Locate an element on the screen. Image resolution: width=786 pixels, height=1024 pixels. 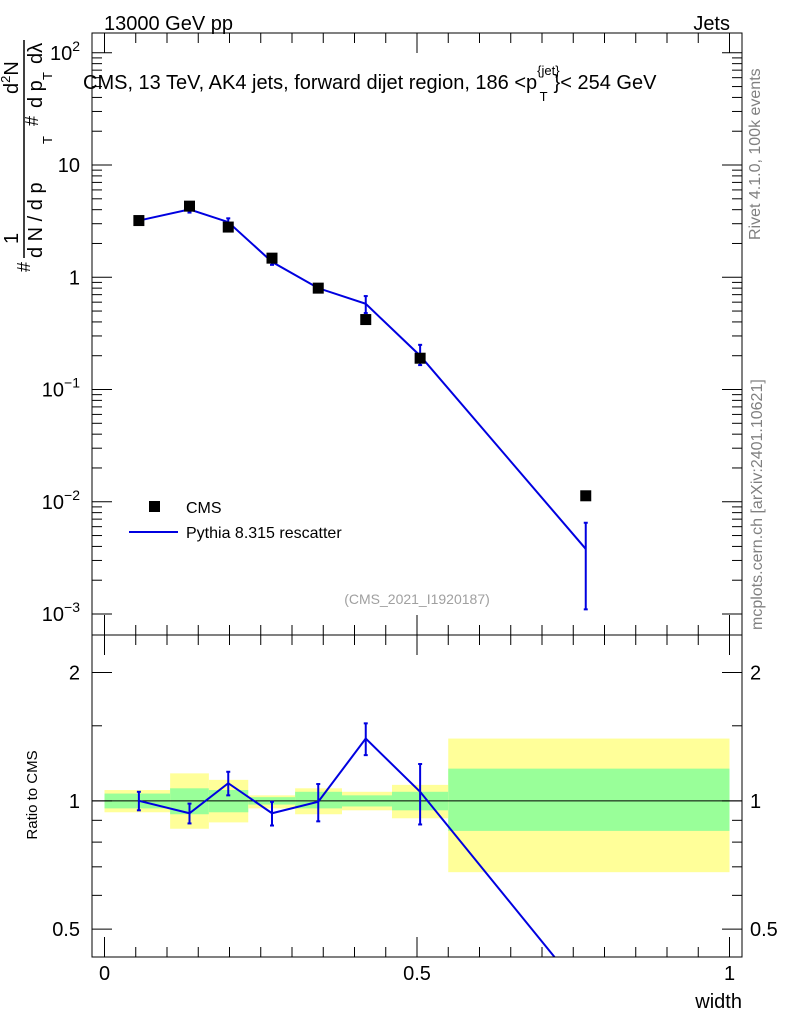
ratio-y-tick-right-0: 0.5 is located at coordinates (764, 930).